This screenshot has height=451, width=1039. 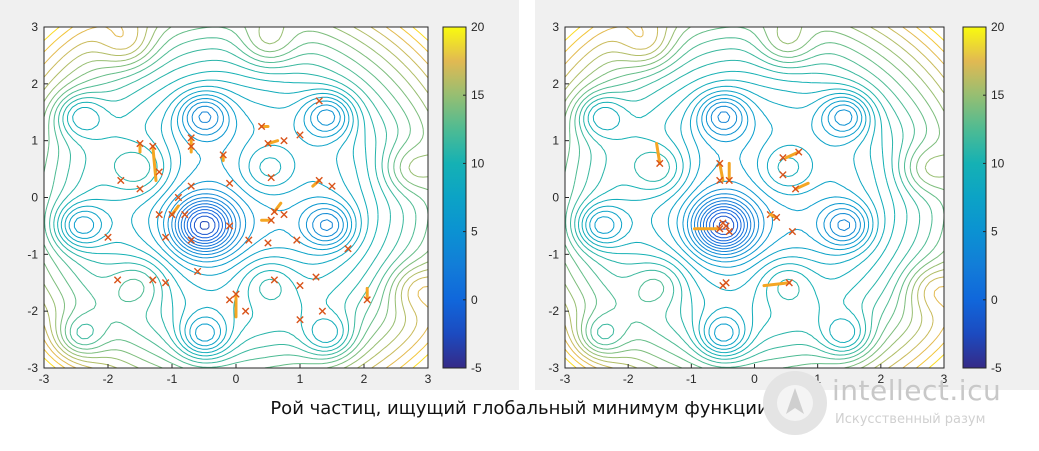 I want to click on x-tick-label: -3, so click(x=565, y=379).